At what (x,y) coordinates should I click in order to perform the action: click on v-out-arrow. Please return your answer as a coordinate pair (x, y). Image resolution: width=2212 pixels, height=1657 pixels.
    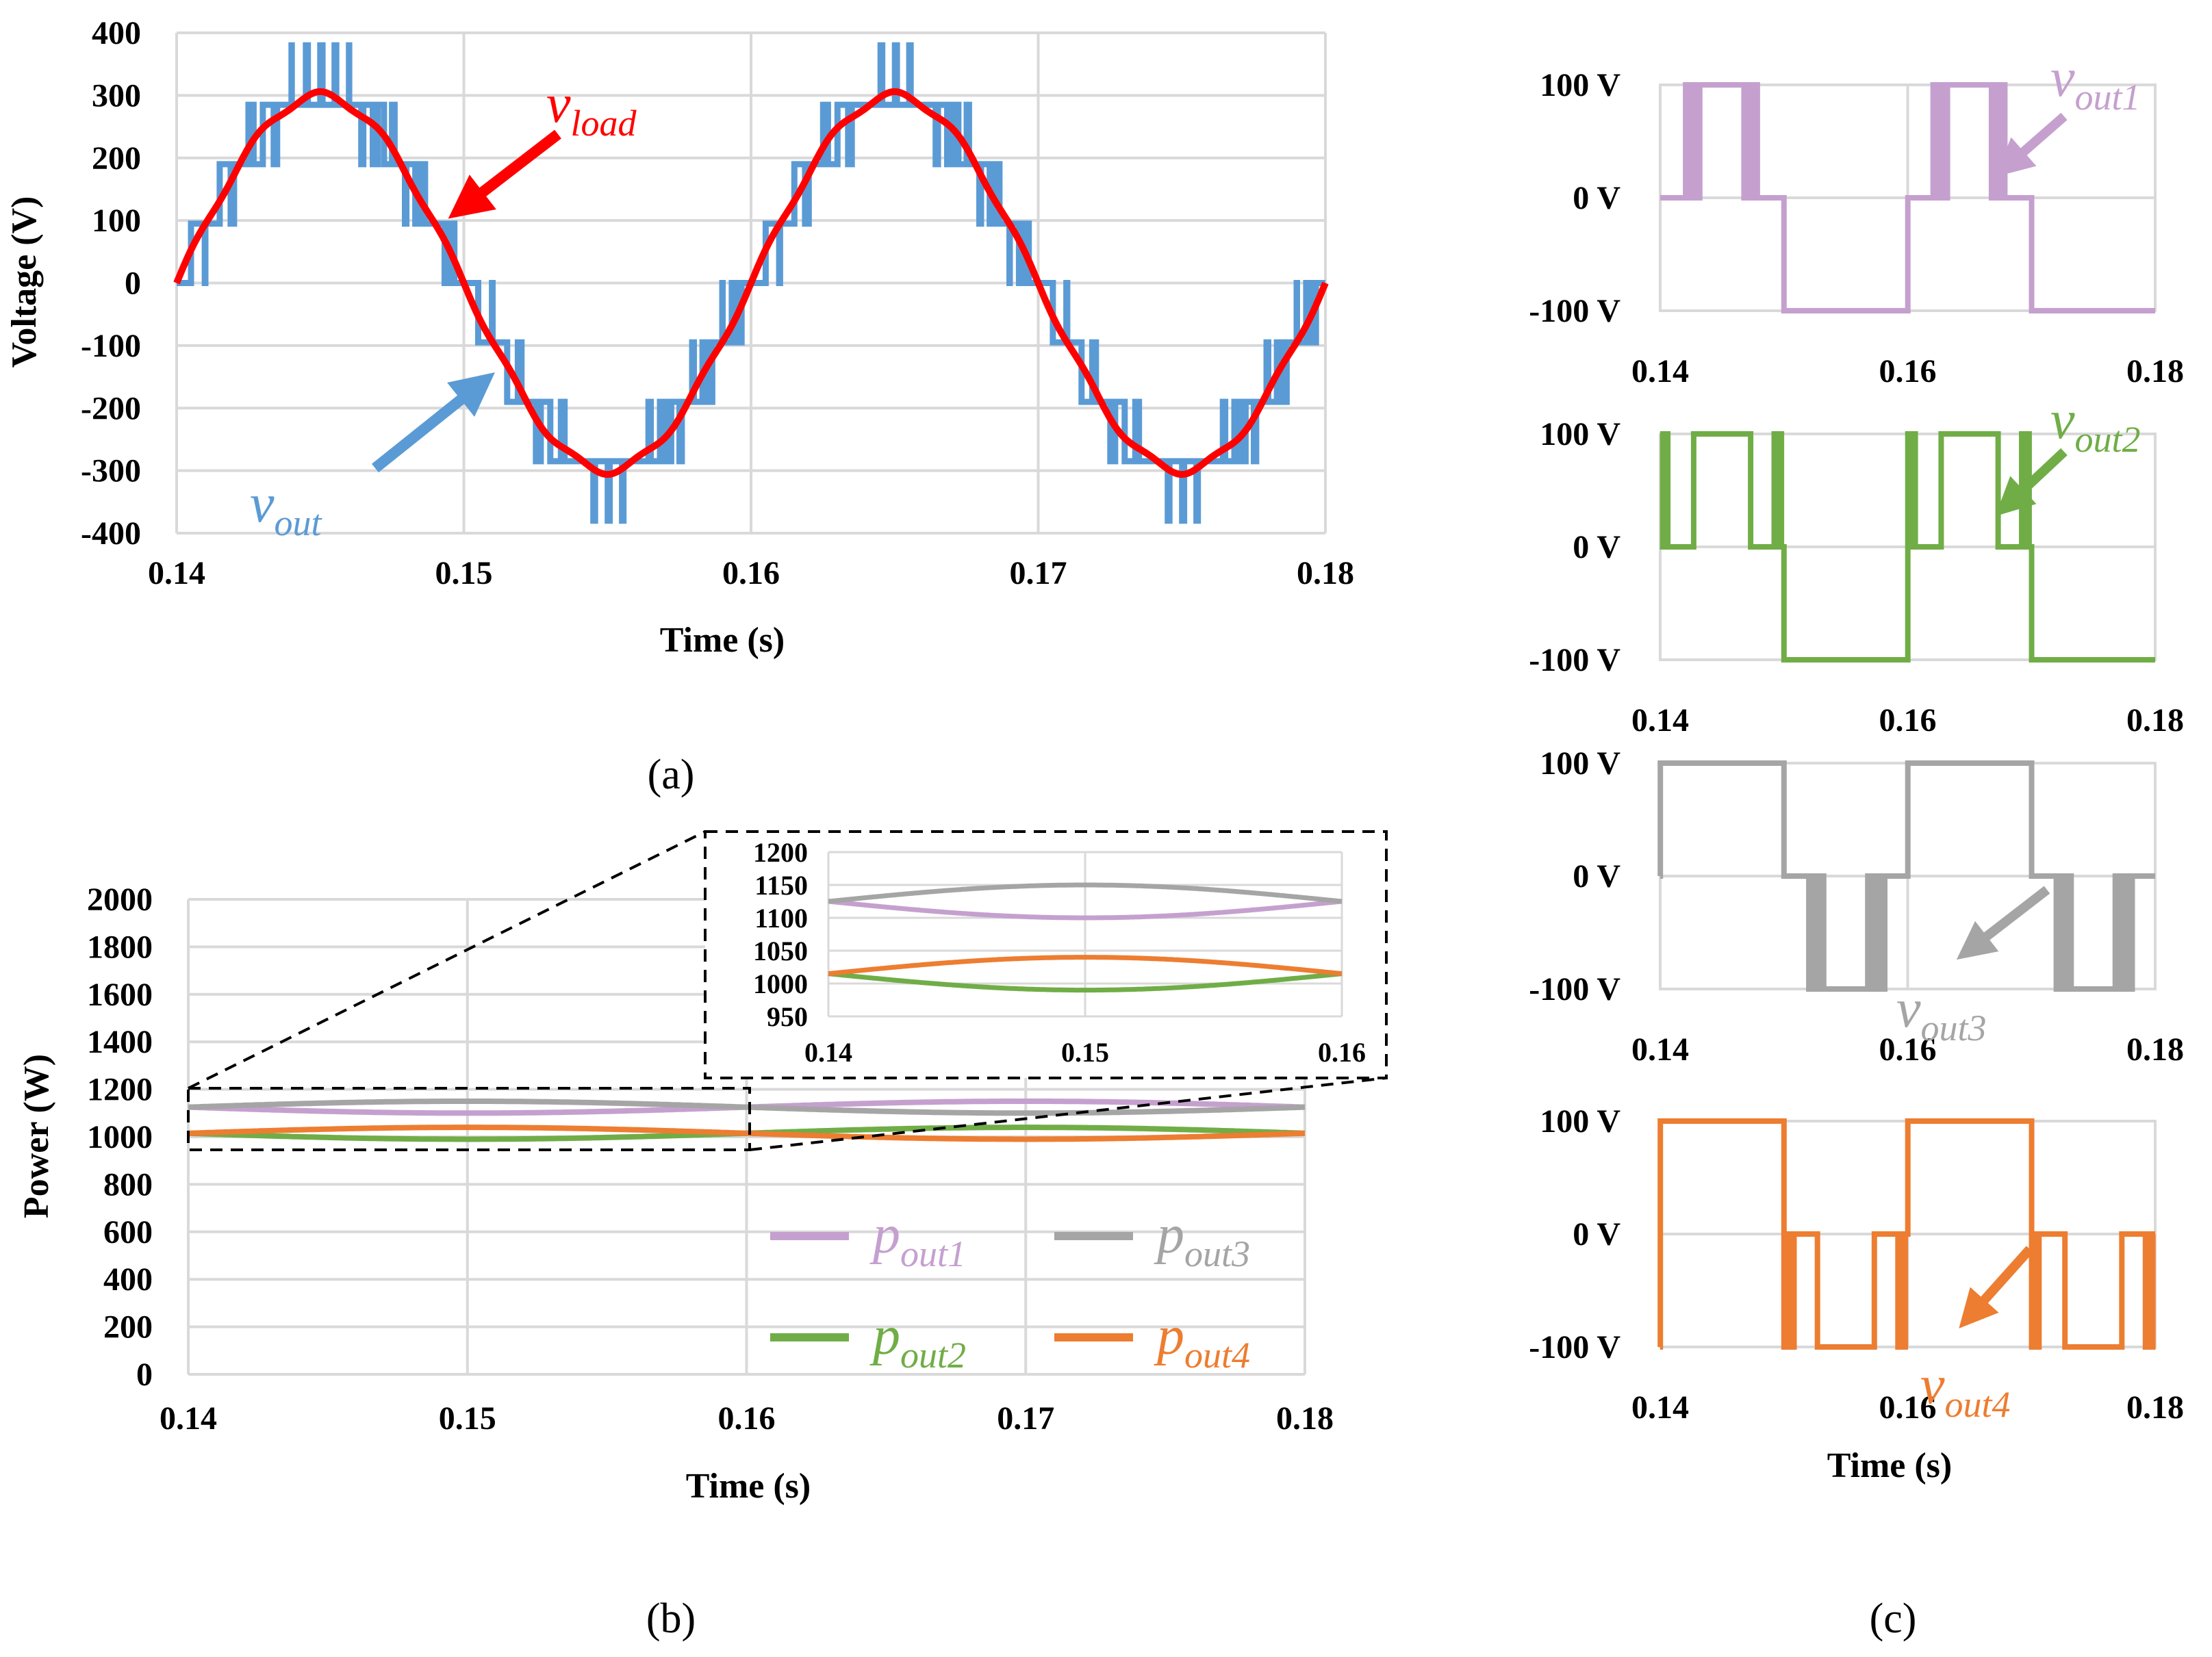
    Looking at the image, I should click on (433, 422).